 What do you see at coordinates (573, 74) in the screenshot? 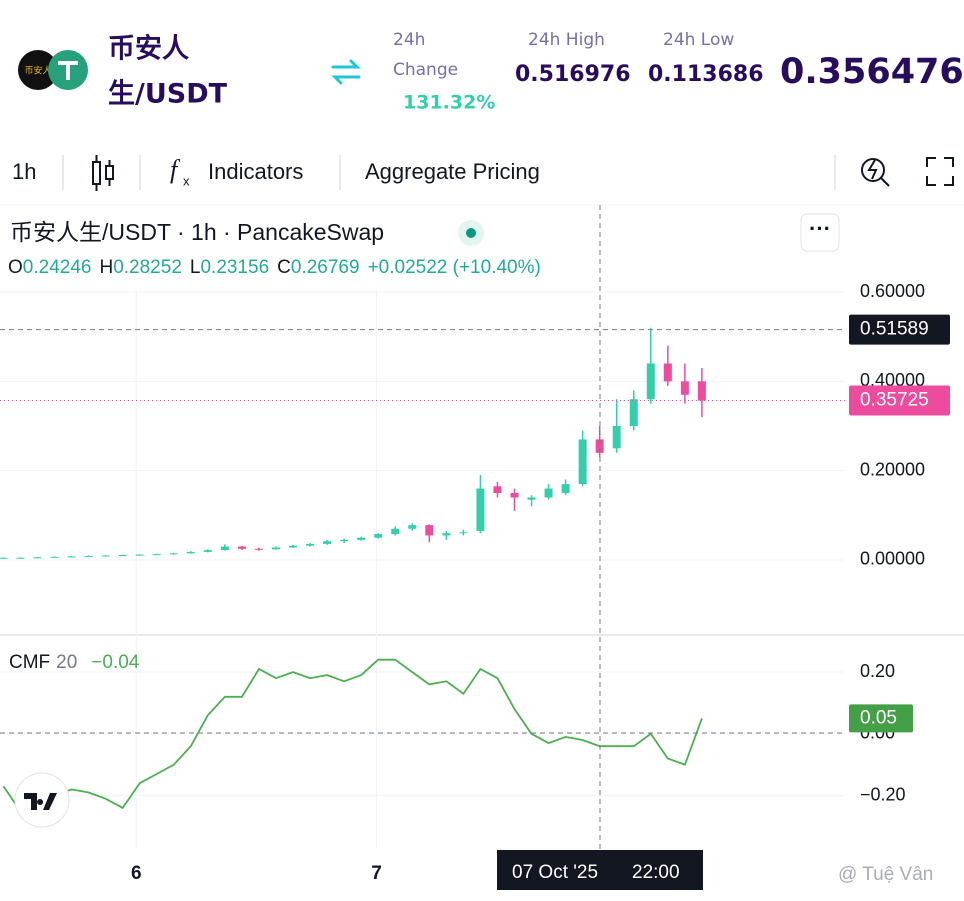
I see `high-value: 0.516976` at bounding box center [573, 74].